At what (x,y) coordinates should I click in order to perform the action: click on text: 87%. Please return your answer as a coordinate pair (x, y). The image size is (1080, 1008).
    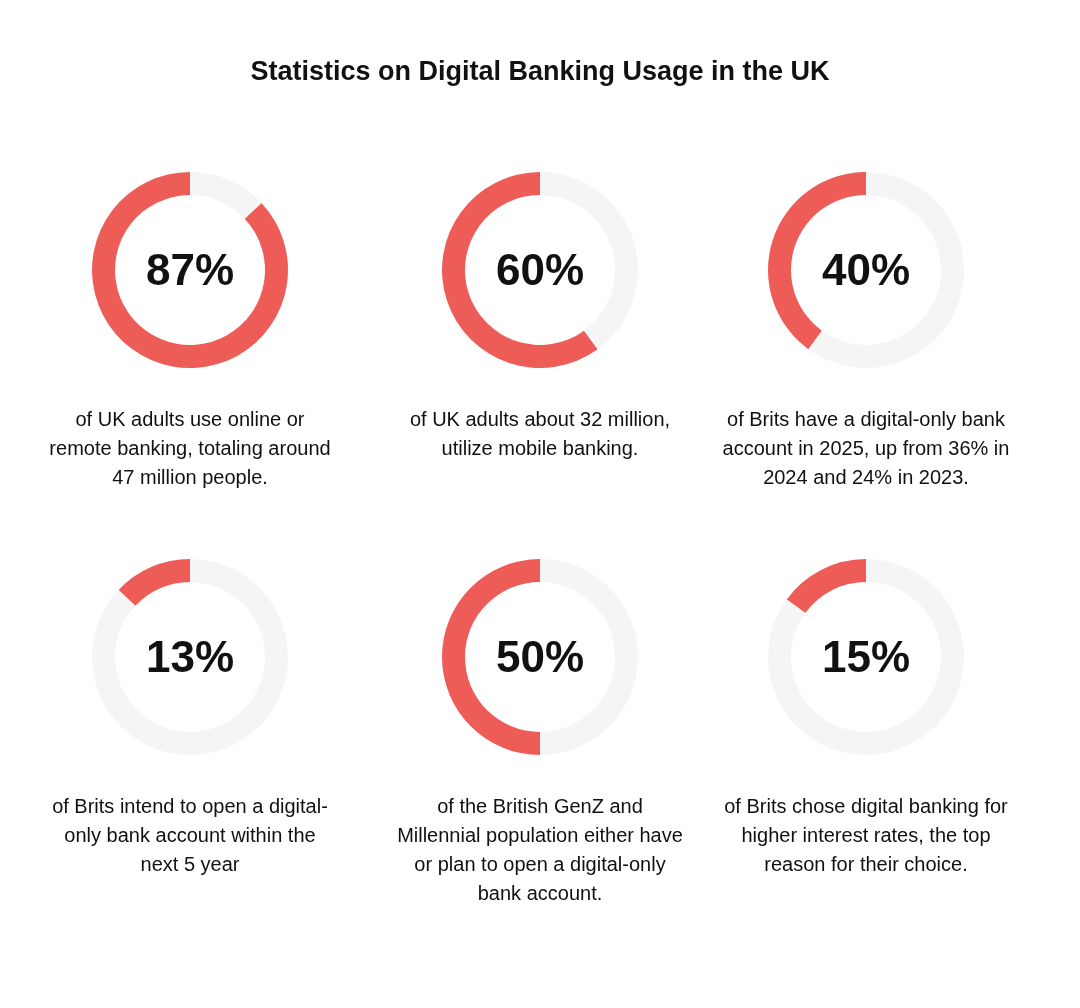
    Looking at the image, I should click on (190, 270).